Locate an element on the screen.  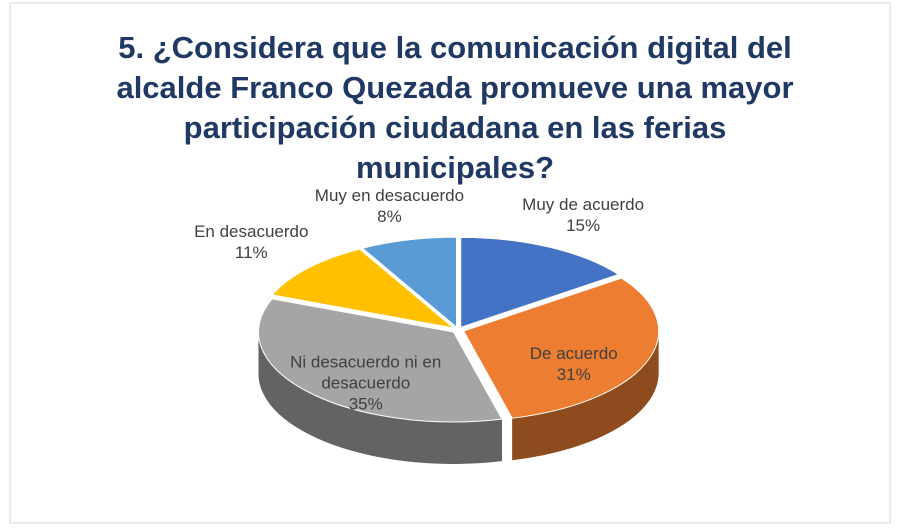
data-label-value: 11% is located at coordinates (251, 252).